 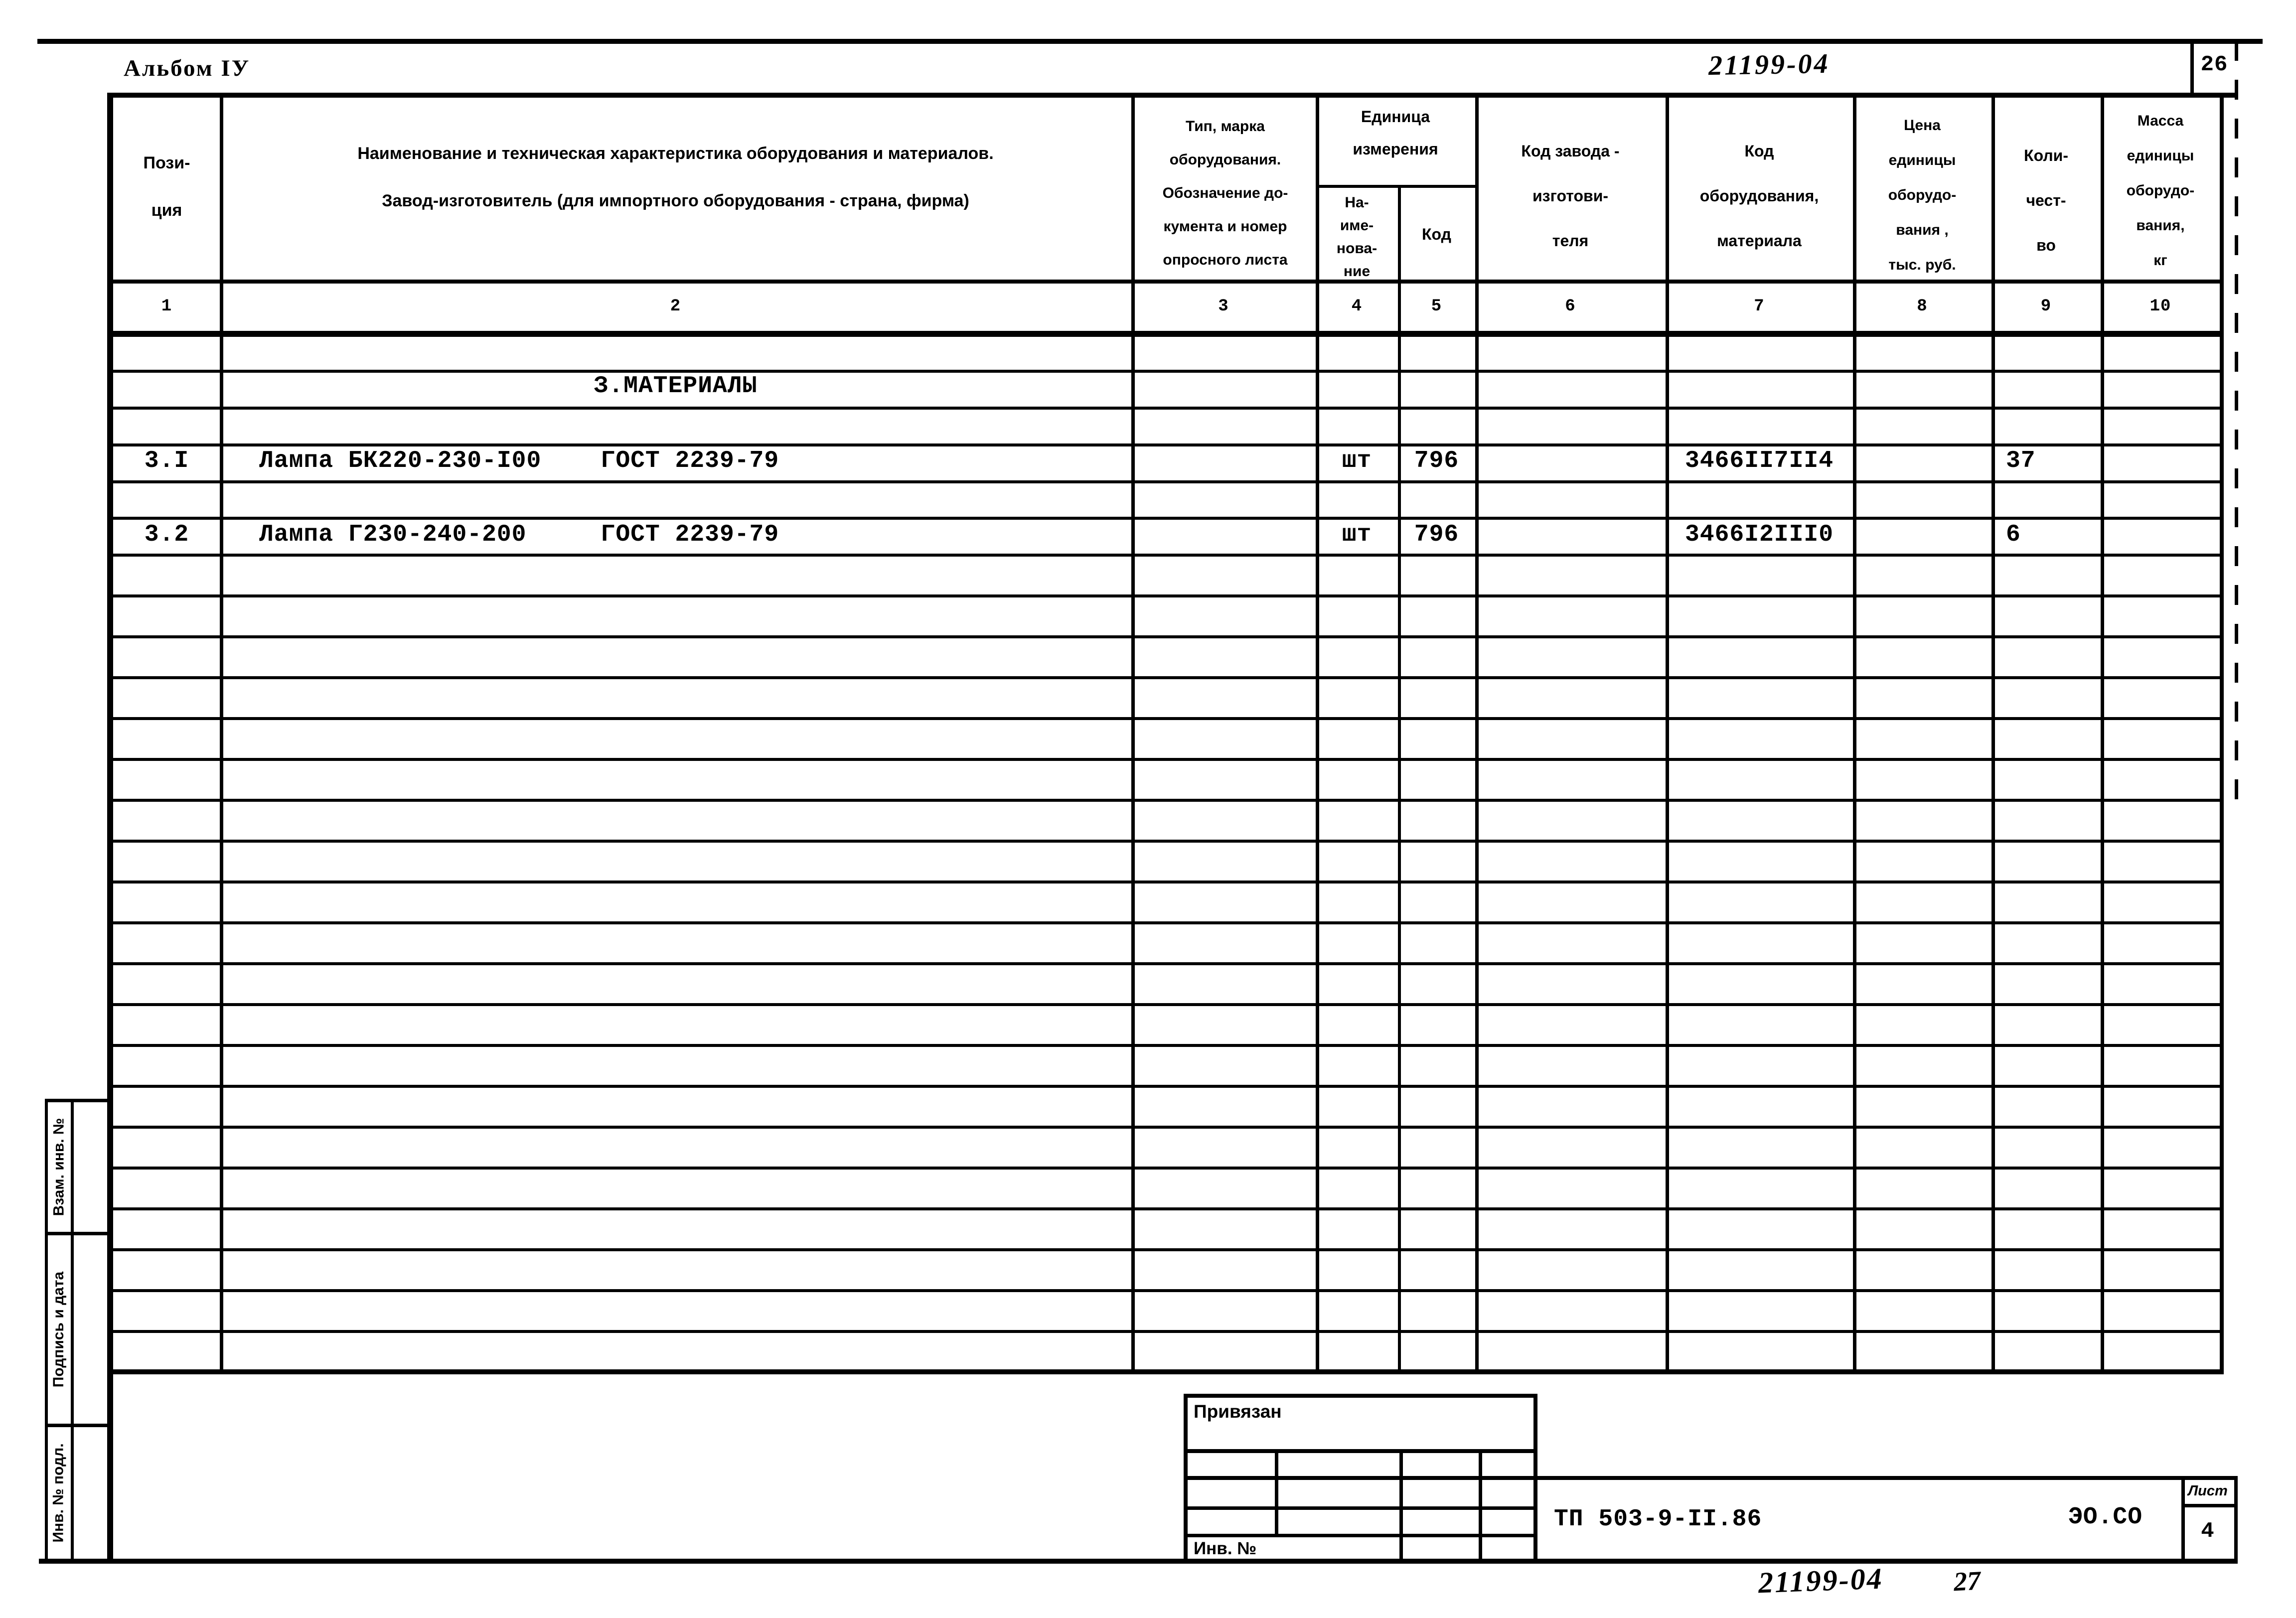 What do you see at coordinates (110, 827) in the screenshot?
I see `table-left-border` at bounding box center [110, 827].